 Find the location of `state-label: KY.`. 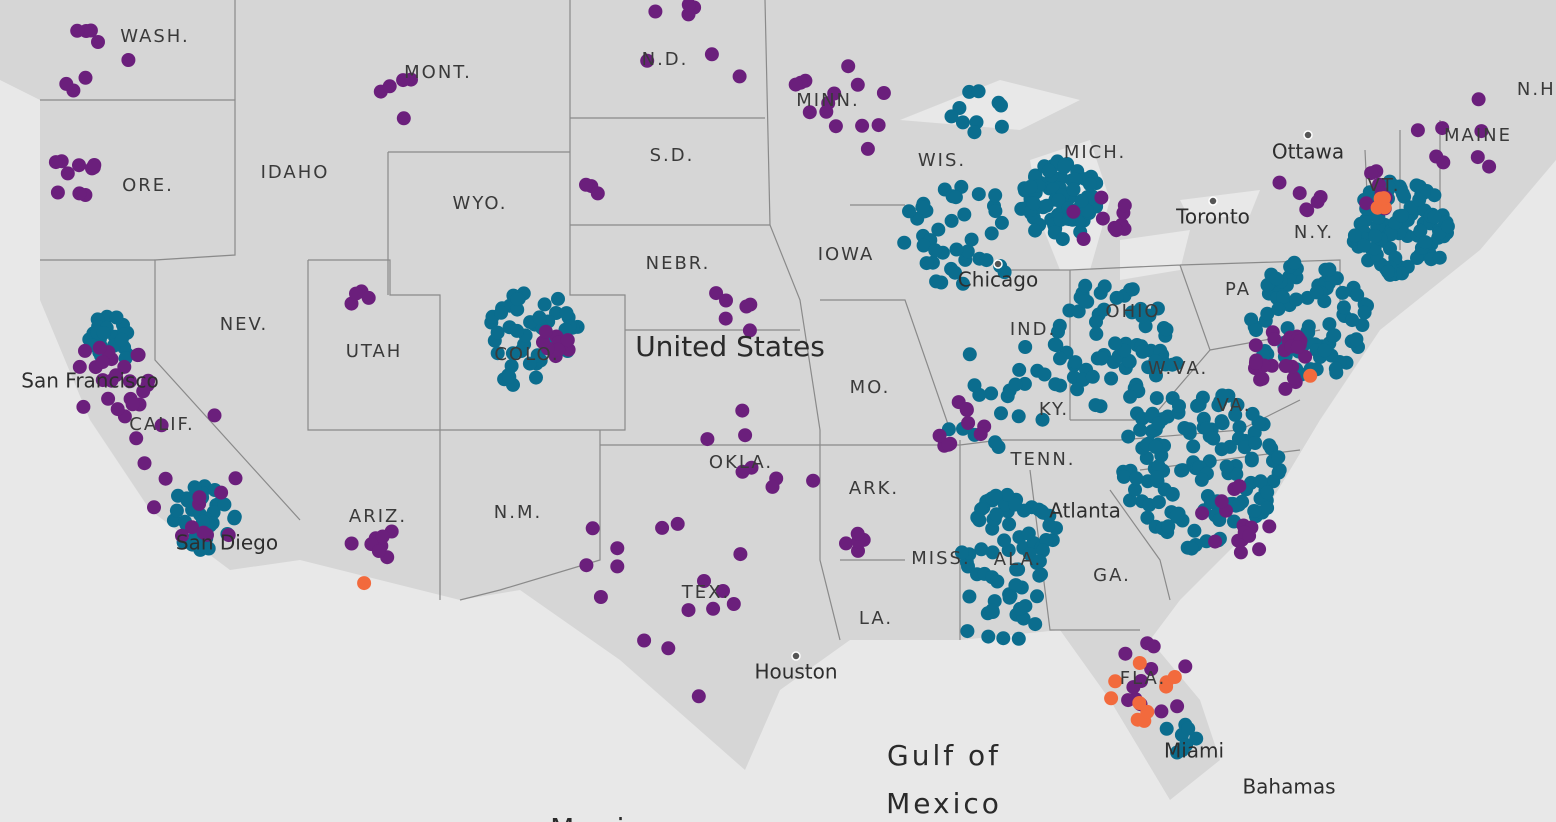

state-label: KY. is located at coordinates (1054, 409).